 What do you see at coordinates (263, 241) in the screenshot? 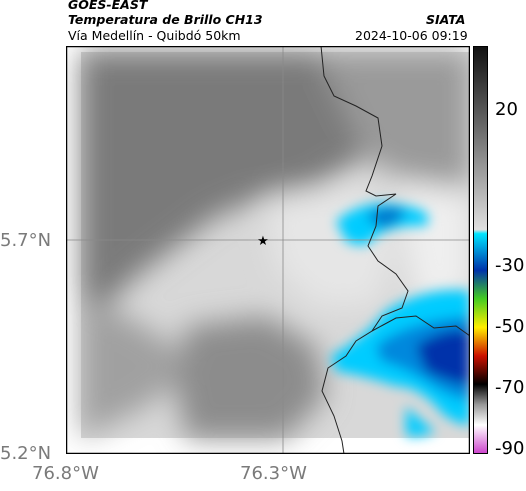
I see `location-star-marker: ★` at bounding box center [263, 241].